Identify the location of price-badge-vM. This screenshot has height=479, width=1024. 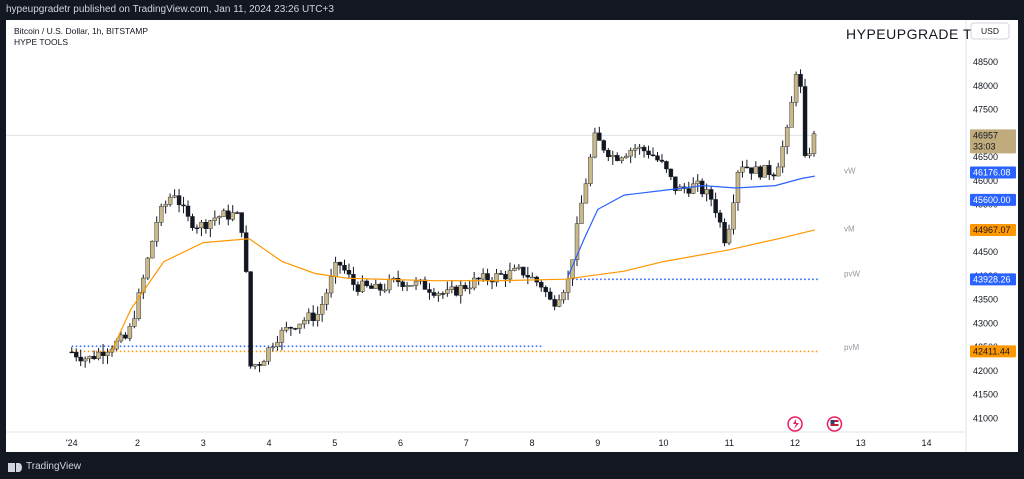
(993, 229).